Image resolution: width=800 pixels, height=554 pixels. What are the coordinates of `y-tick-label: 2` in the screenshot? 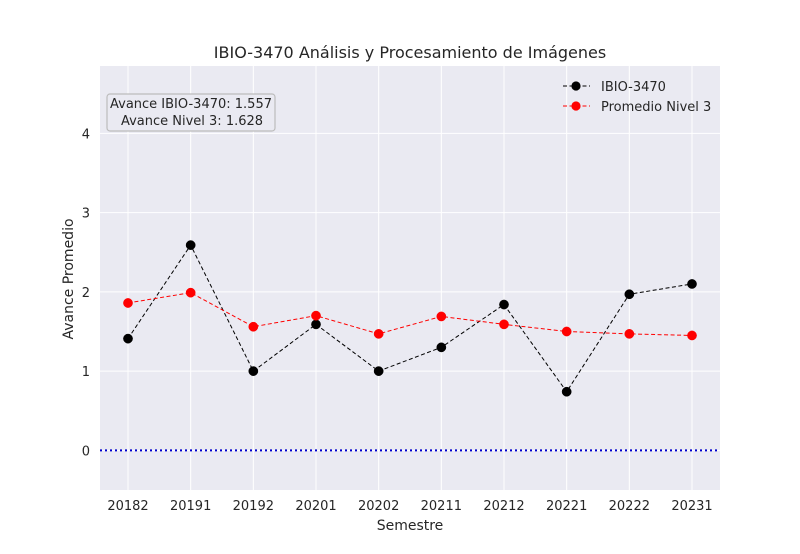 It's located at (86, 293).